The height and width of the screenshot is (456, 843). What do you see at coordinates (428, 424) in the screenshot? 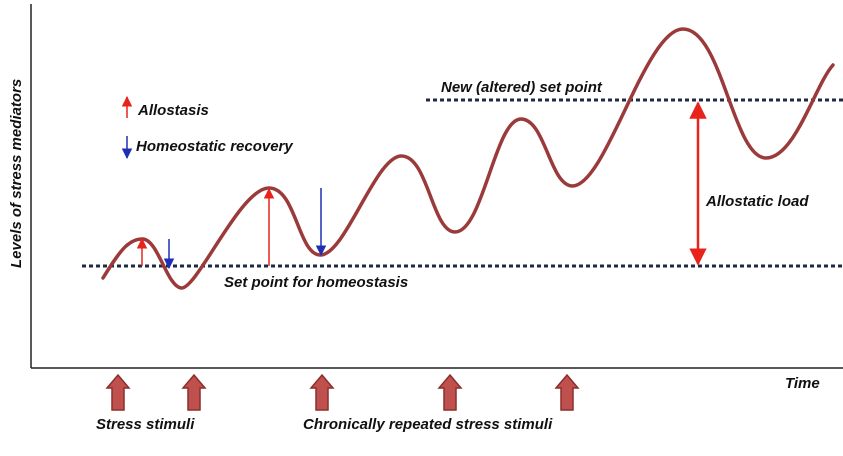
I see `repeated-stimuli-label: Chronically repeated stress stimuli` at bounding box center [428, 424].